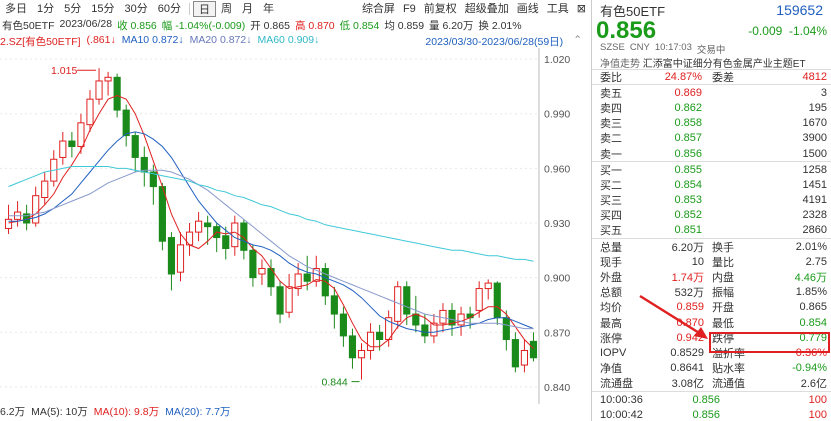 This screenshot has height=421, width=831. What do you see at coordinates (169, 9) in the screenshot?
I see `period-tab: 60分` at bounding box center [169, 9].